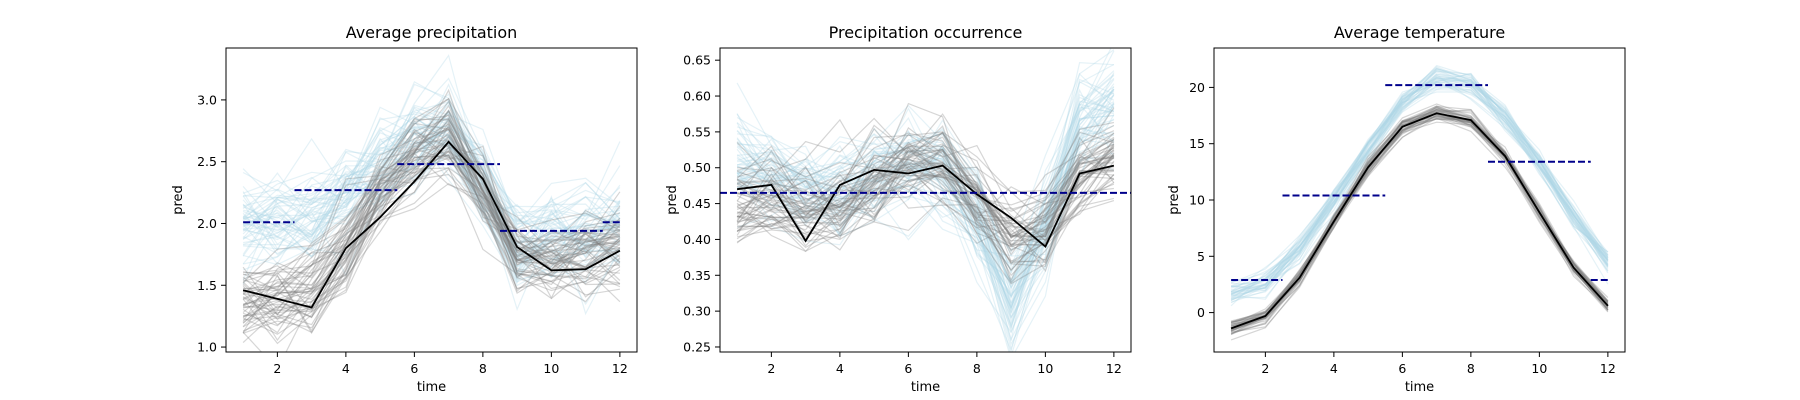  Describe the element at coordinates (1197, 143) in the screenshot. I see `y-tick-label: 15` at that location.